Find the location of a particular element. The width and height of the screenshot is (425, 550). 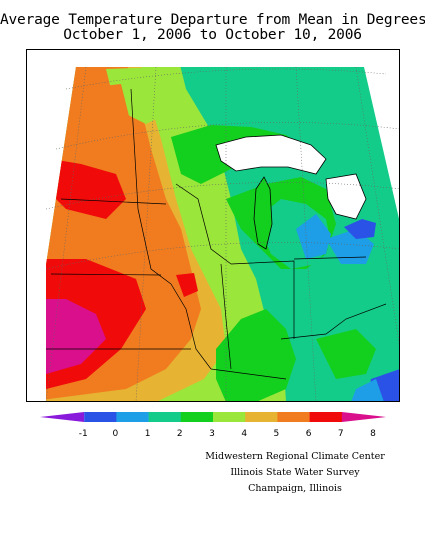

credit-isws: Illinois State Water Survey is located at coordinates (295, 472).